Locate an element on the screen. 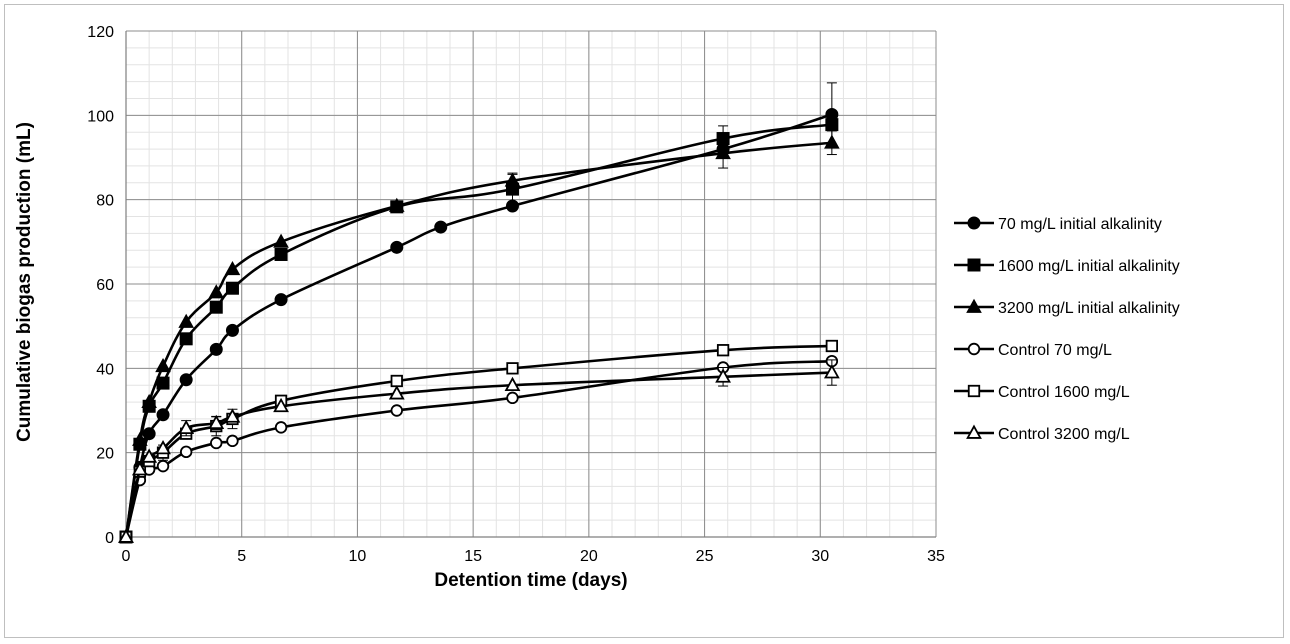 This screenshot has width=1290, height=644. x-tick-label: 20 is located at coordinates (589, 556).